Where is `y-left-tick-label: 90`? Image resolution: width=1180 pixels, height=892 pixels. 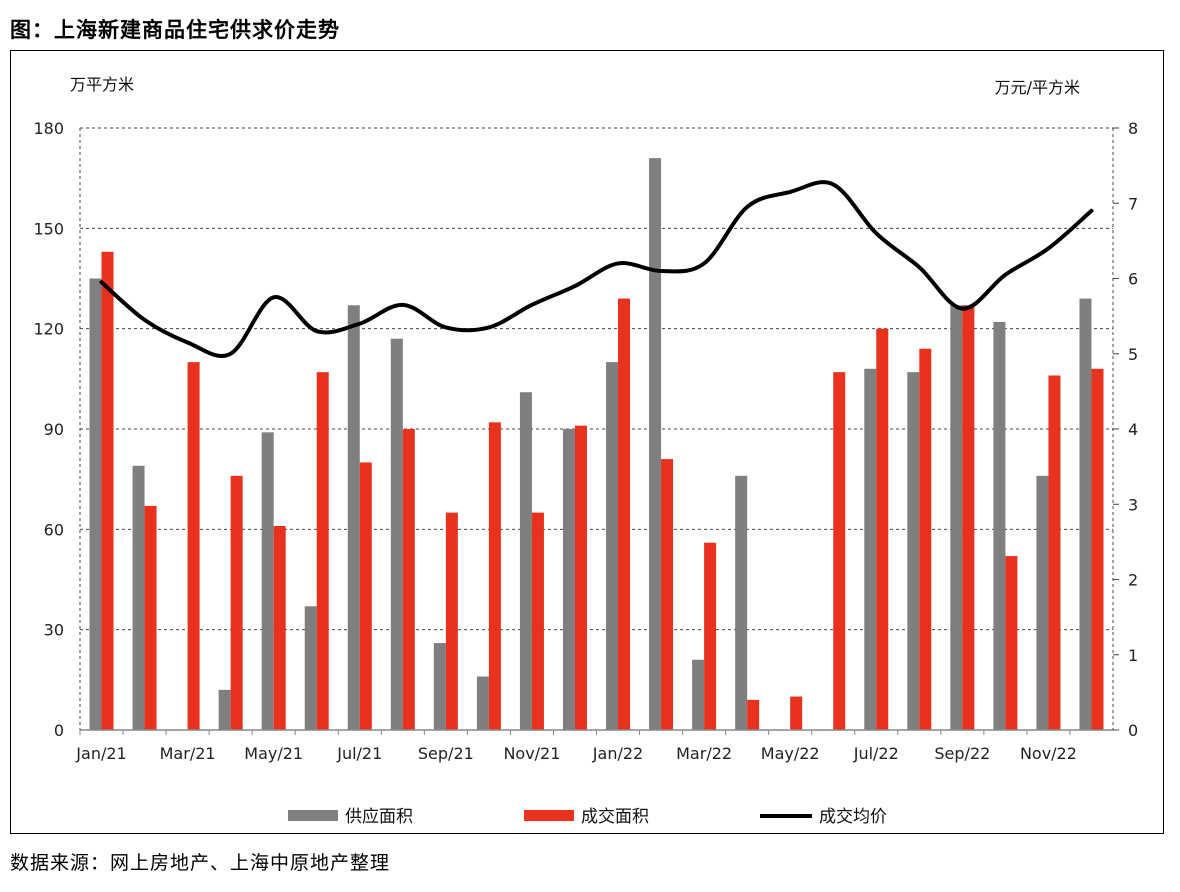
y-left-tick-label: 90 is located at coordinates (54, 429).